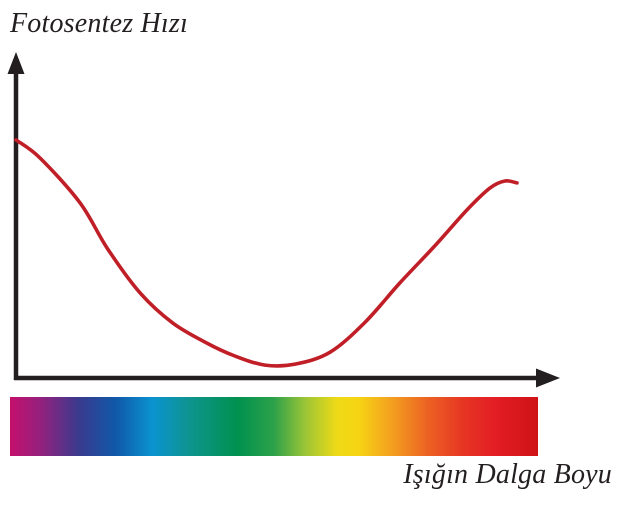  I want to click on light-spectrum-bar, so click(274, 426).